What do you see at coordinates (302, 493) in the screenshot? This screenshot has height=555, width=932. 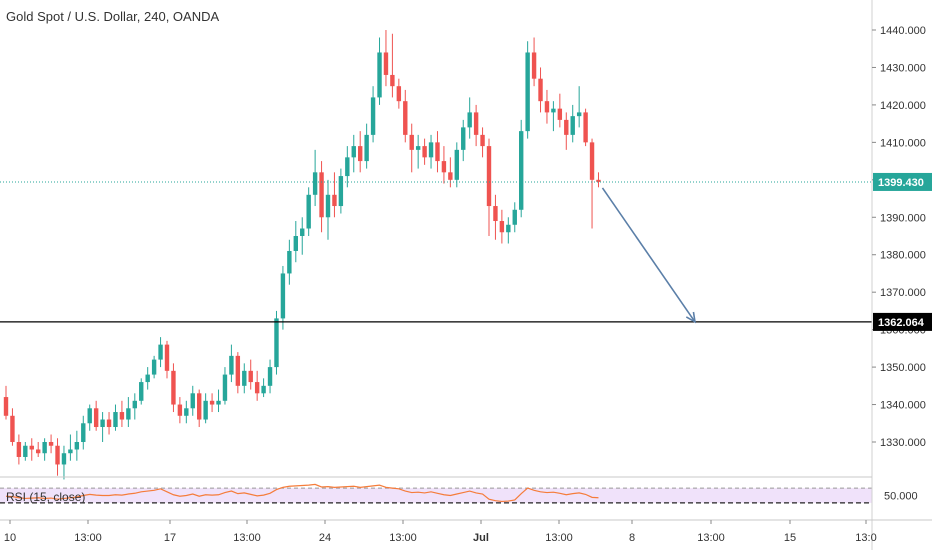 I see `rsi-line` at bounding box center [302, 493].